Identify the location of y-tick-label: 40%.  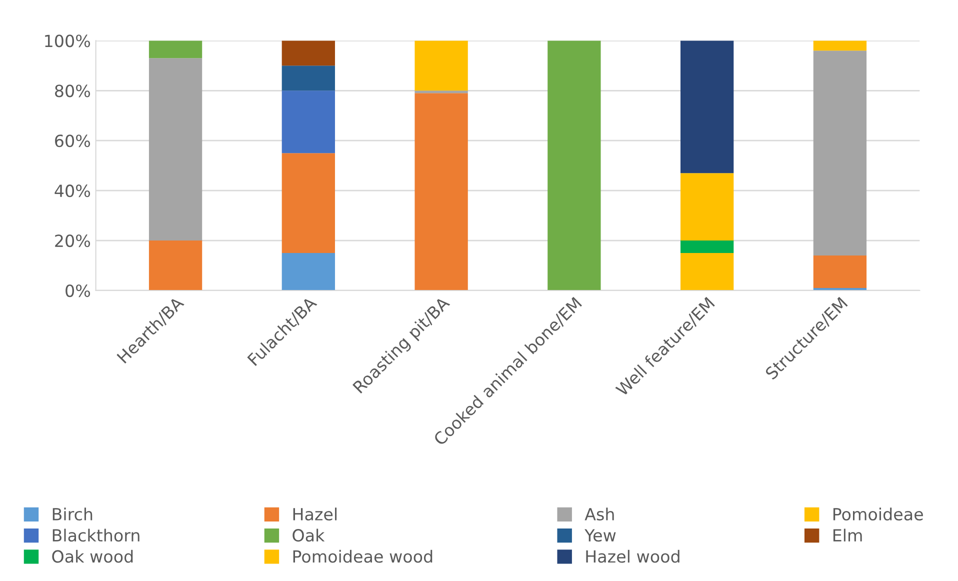
(72, 191).